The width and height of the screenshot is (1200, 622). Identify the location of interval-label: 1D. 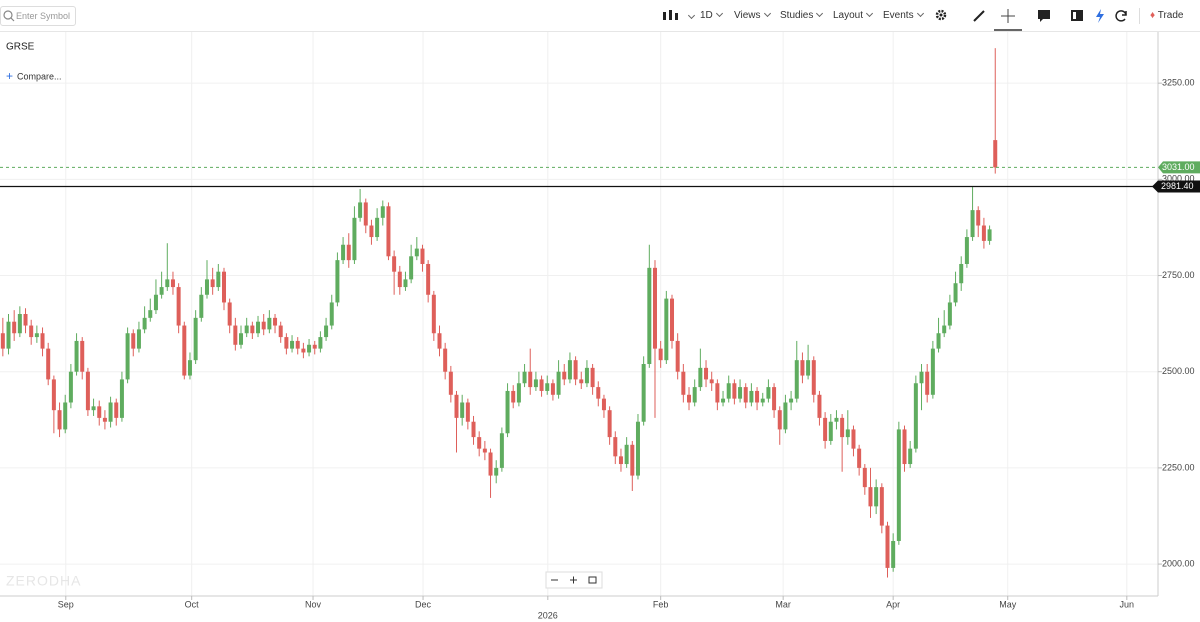
(706, 15).